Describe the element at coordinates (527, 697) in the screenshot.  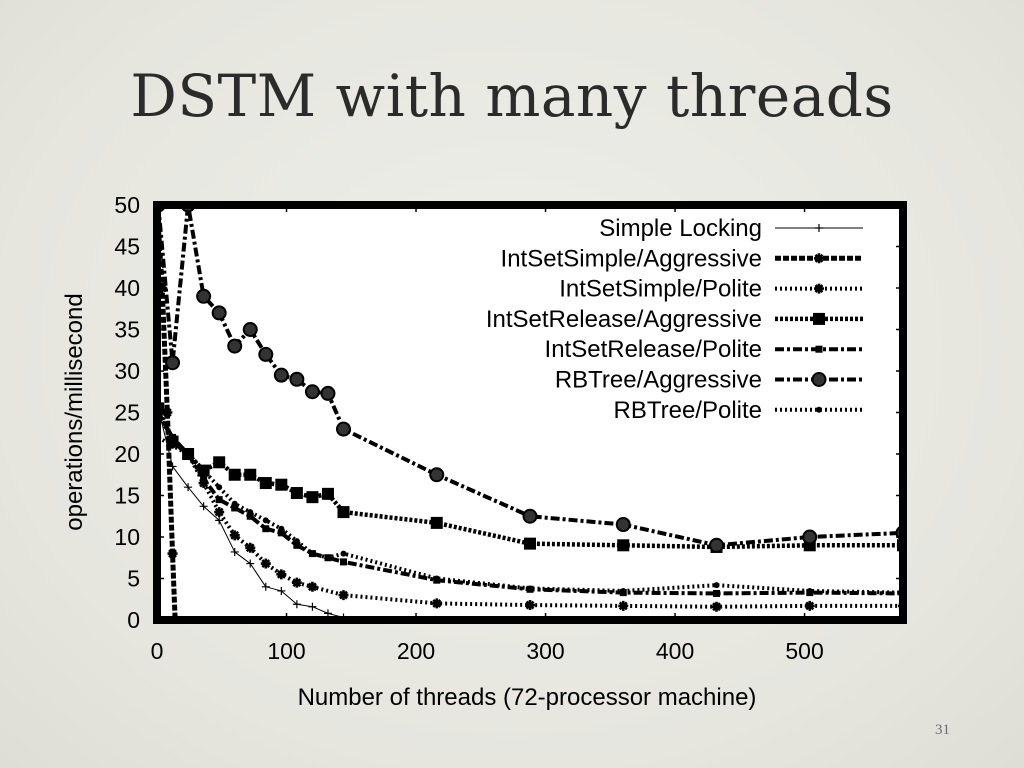
I see `x-axis-label: Number of threads (72-processor machine)` at that location.